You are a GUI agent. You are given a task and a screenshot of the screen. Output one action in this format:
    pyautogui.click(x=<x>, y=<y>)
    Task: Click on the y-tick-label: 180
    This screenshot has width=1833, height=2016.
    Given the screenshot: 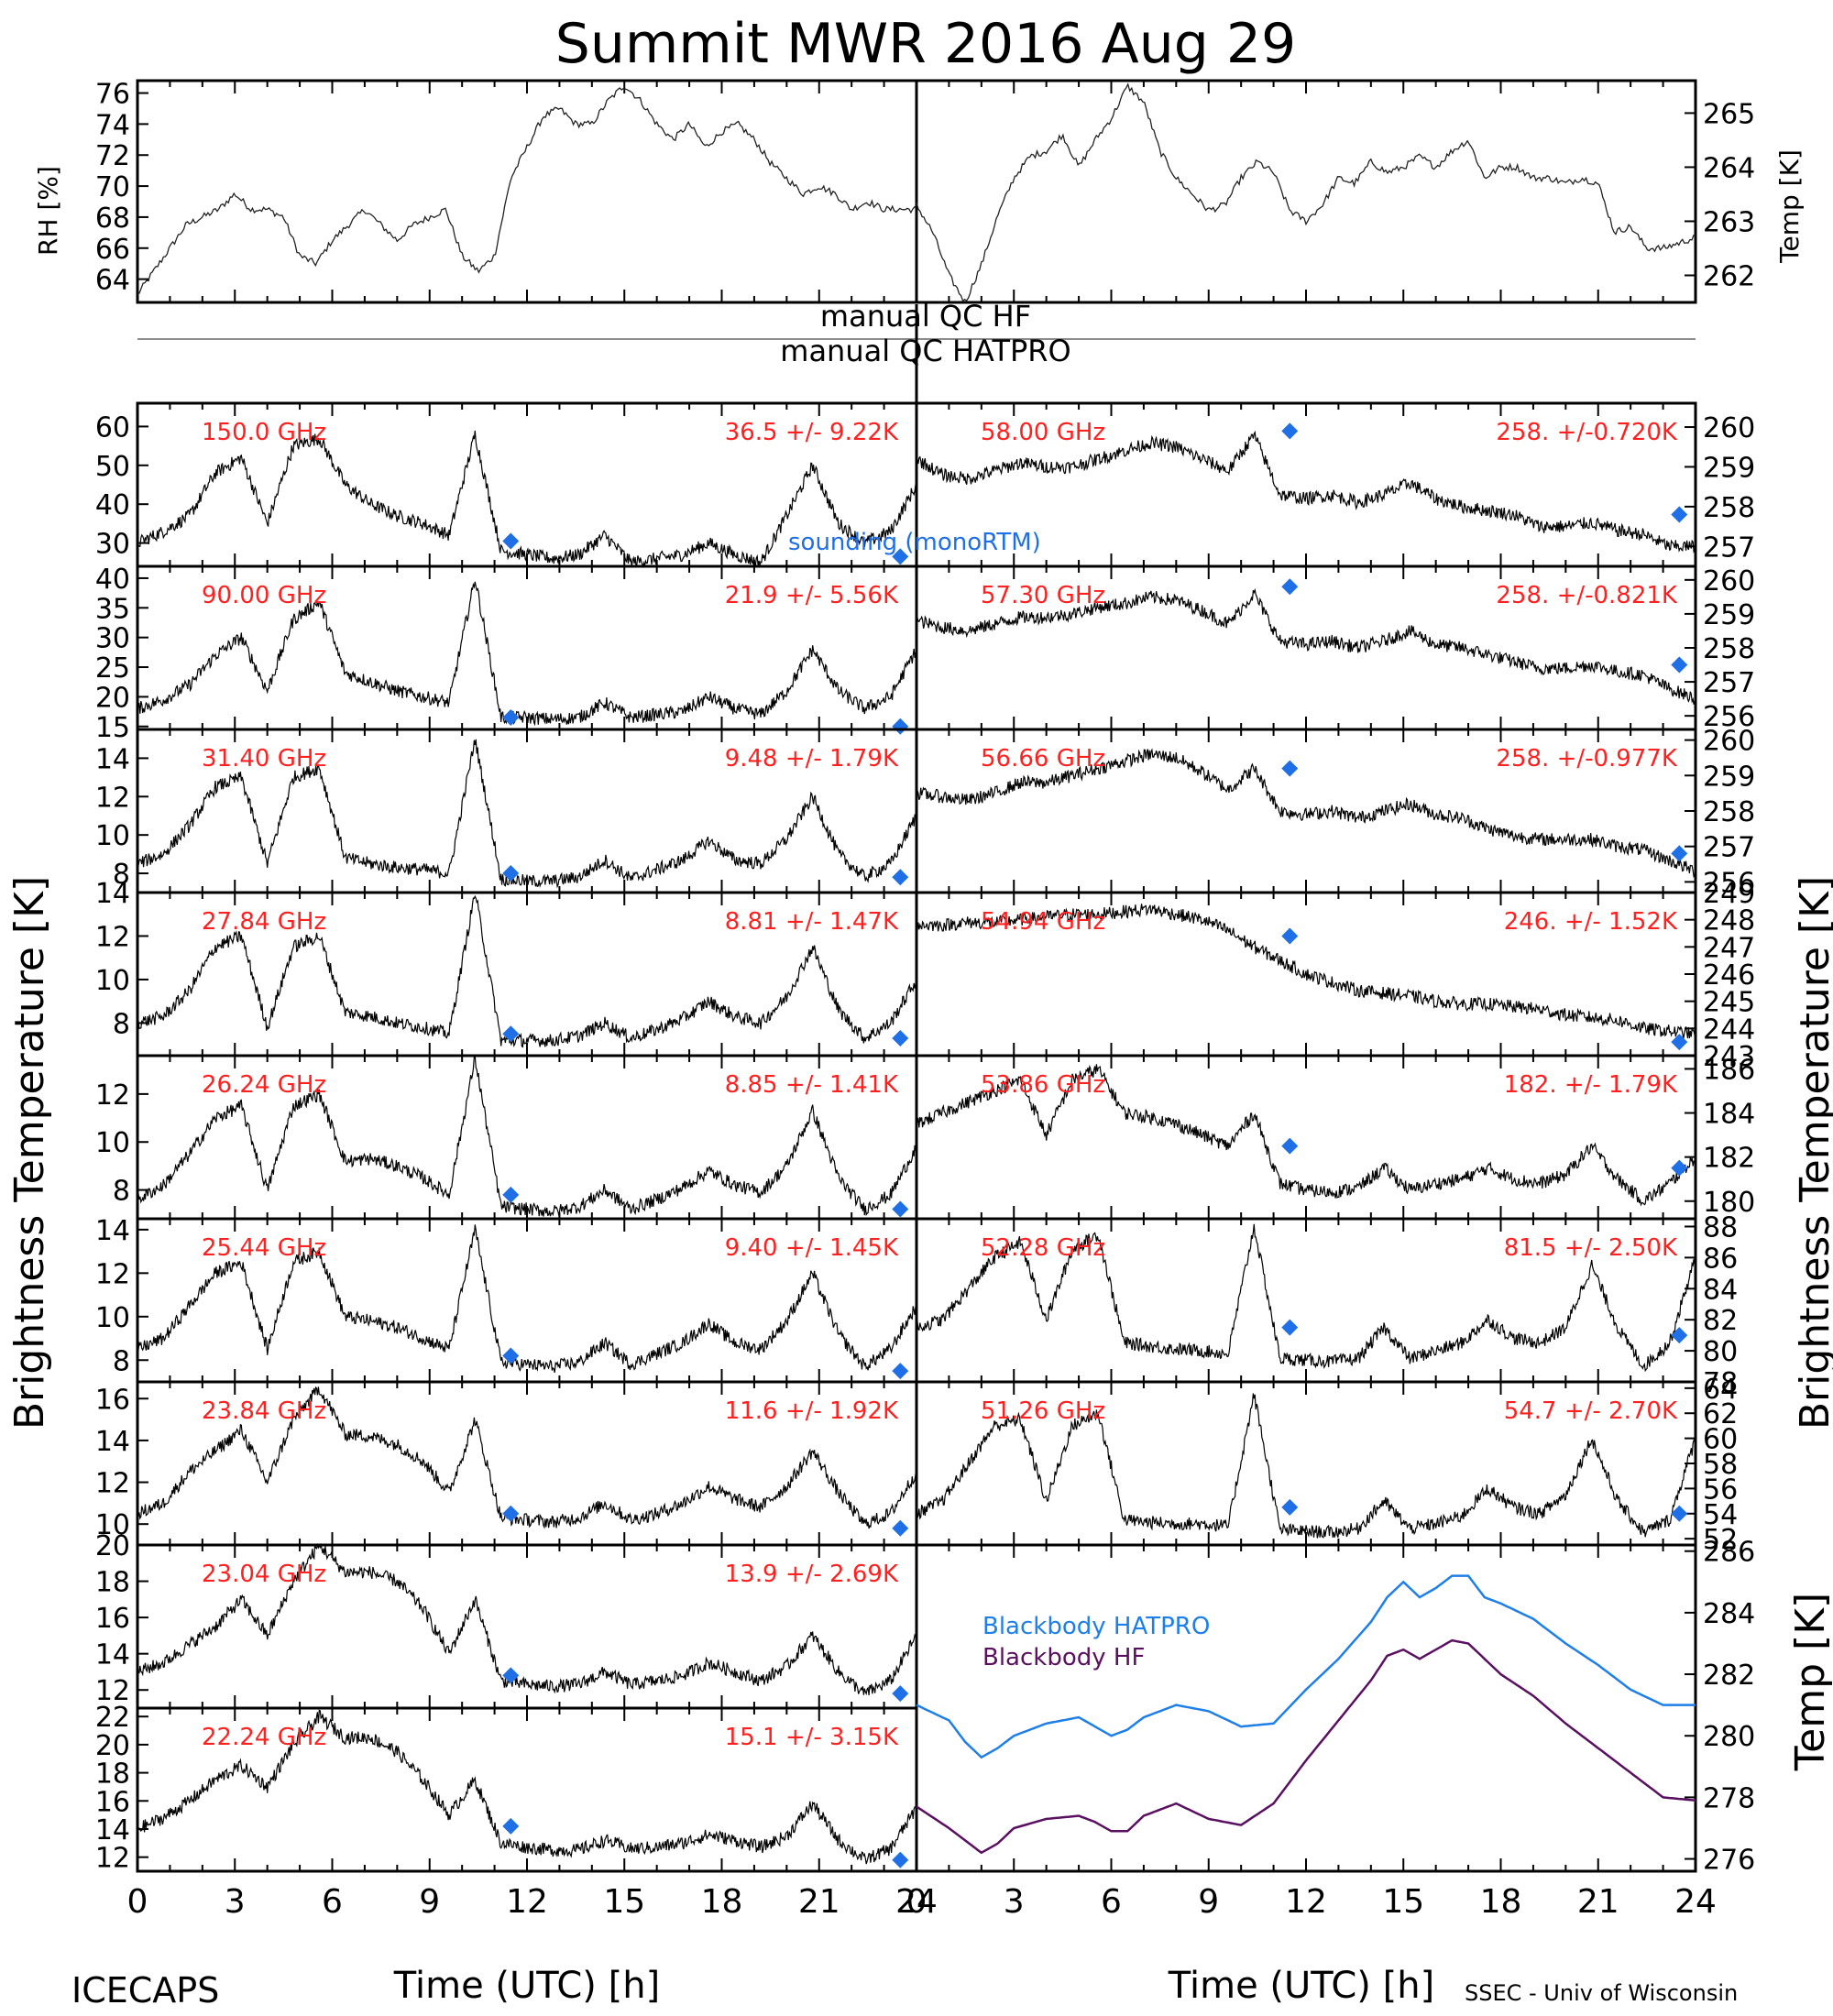 What is the action you would take?
    pyautogui.click(x=1729, y=1203)
    